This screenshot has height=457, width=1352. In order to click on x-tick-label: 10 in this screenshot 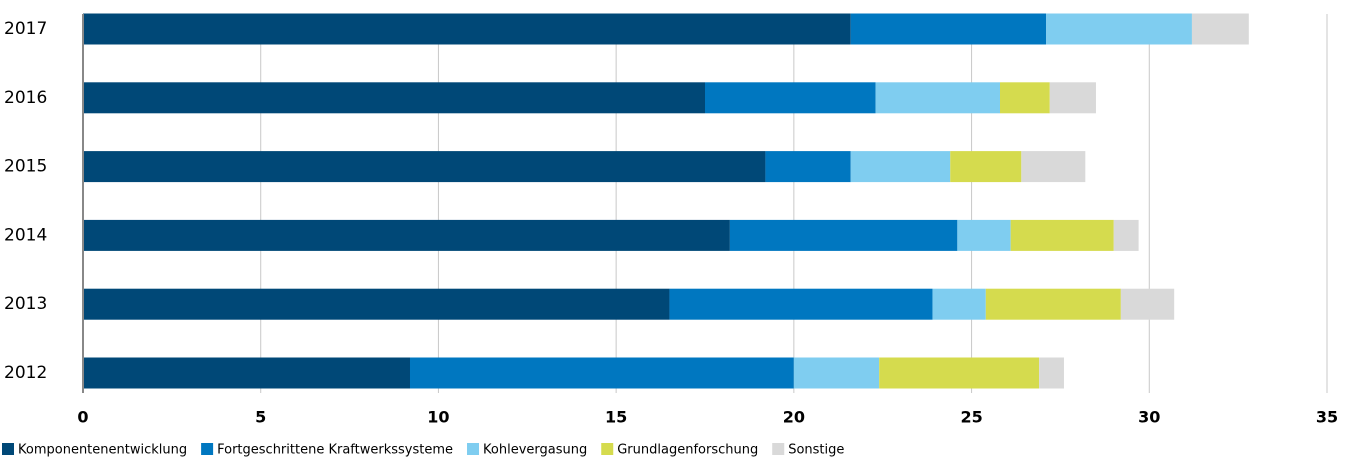, I will do `click(438, 417)`.